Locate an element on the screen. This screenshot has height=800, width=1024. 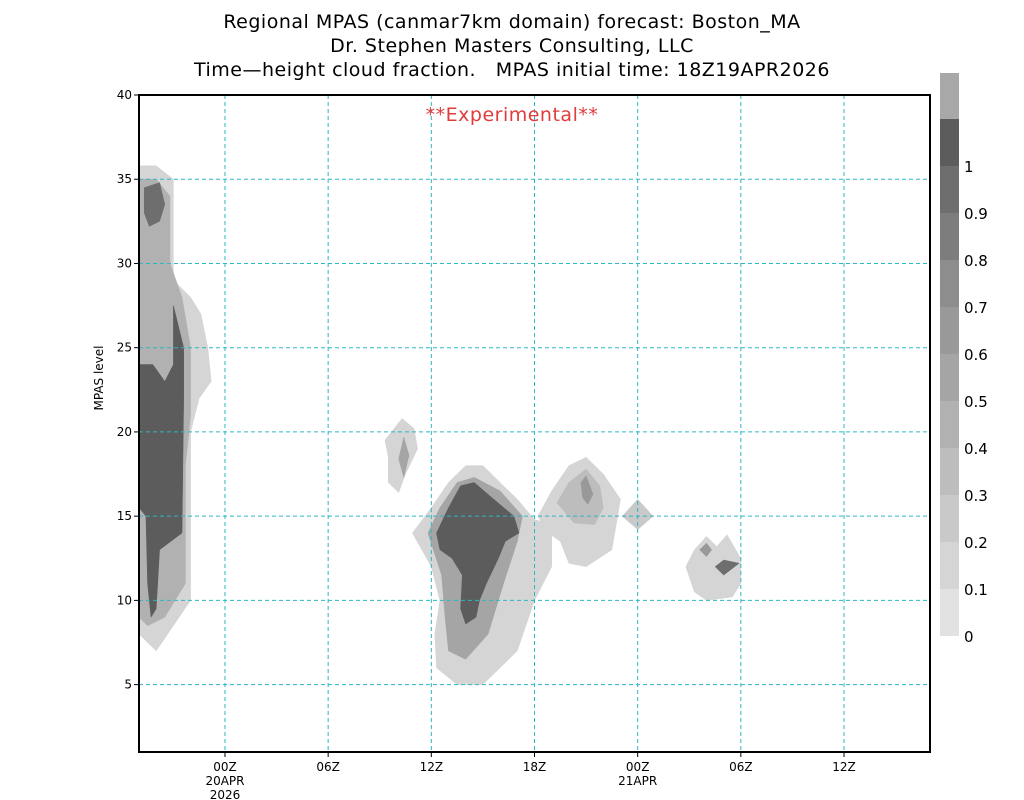
cloud-region-cell-05z-core is located at coordinates (727, 567).